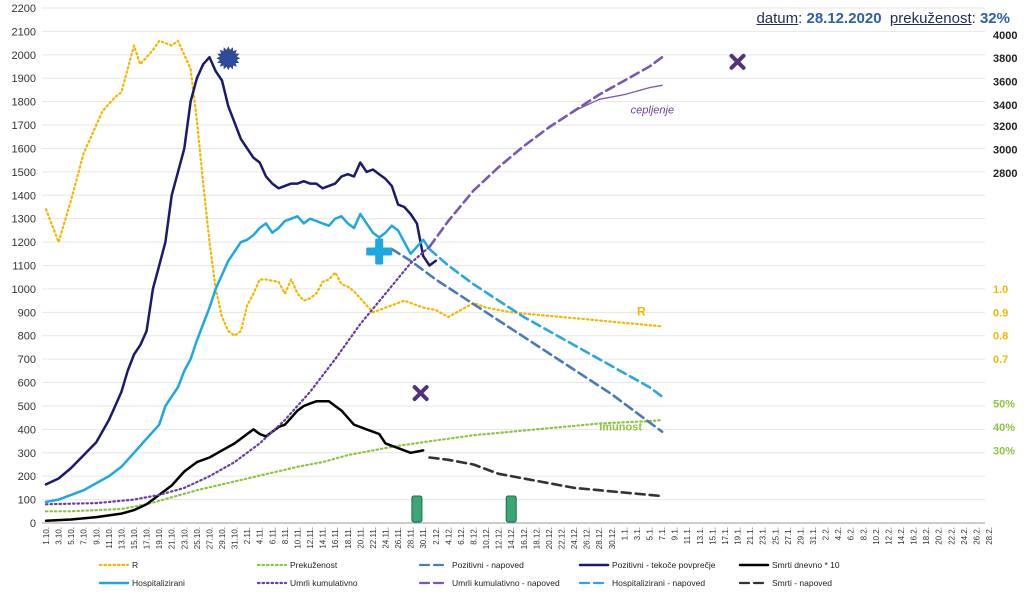 The width and height of the screenshot is (1024, 601). I want to click on x-tick-label: 22.2., so click(951, 536).